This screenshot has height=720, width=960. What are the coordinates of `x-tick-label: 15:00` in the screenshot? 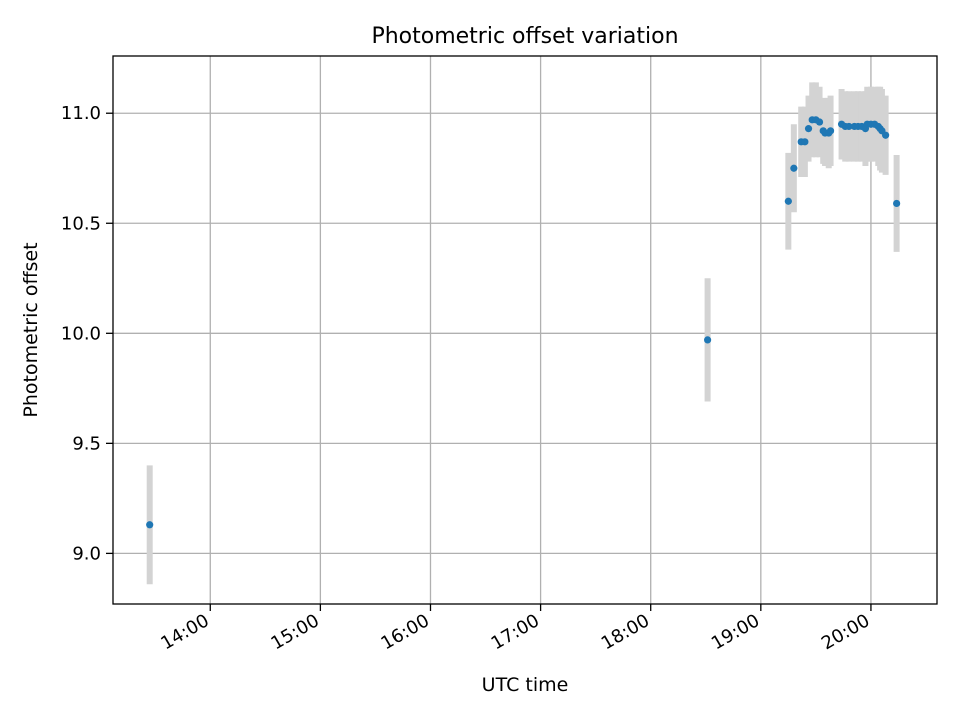 It's located at (294, 632).